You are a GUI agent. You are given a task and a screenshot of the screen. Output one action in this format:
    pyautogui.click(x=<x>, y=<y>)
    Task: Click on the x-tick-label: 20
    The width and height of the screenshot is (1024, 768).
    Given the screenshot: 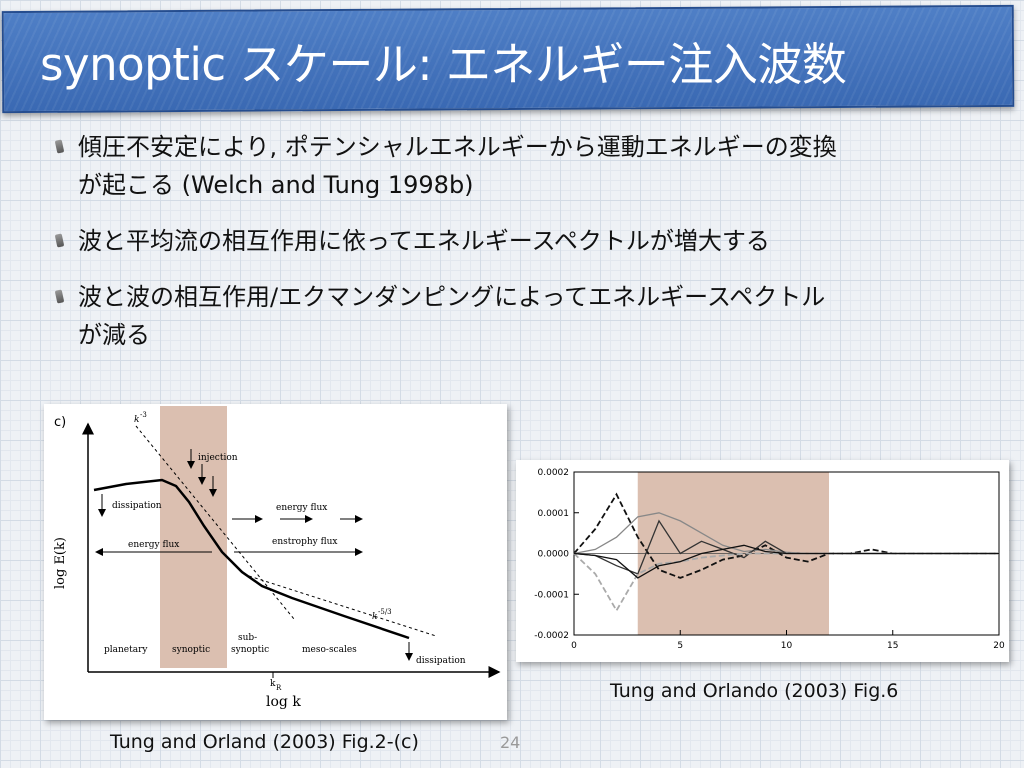 What is the action you would take?
    pyautogui.click(x=999, y=646)
    